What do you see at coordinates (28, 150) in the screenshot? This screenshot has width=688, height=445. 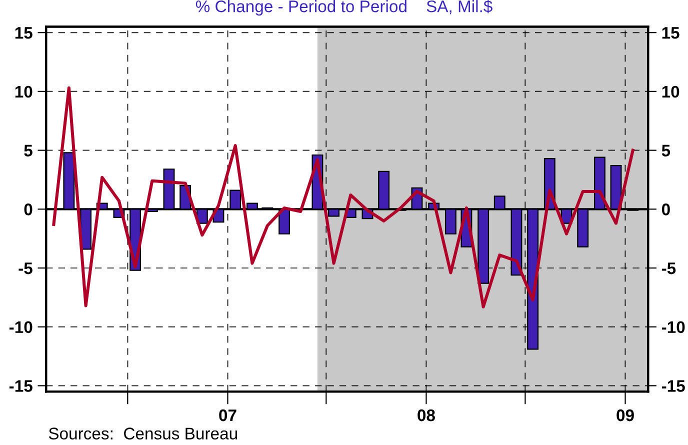 I see `y-tick-label: 5` at bounding box center [28, 150].